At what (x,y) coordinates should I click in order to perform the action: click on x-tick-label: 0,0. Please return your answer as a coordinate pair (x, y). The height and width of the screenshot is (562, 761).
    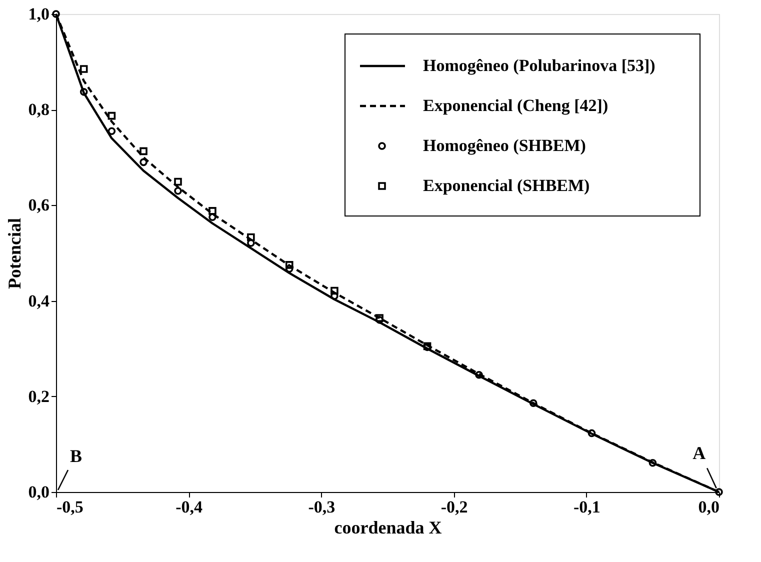
    Looking at the image, I should click on (709, 507).